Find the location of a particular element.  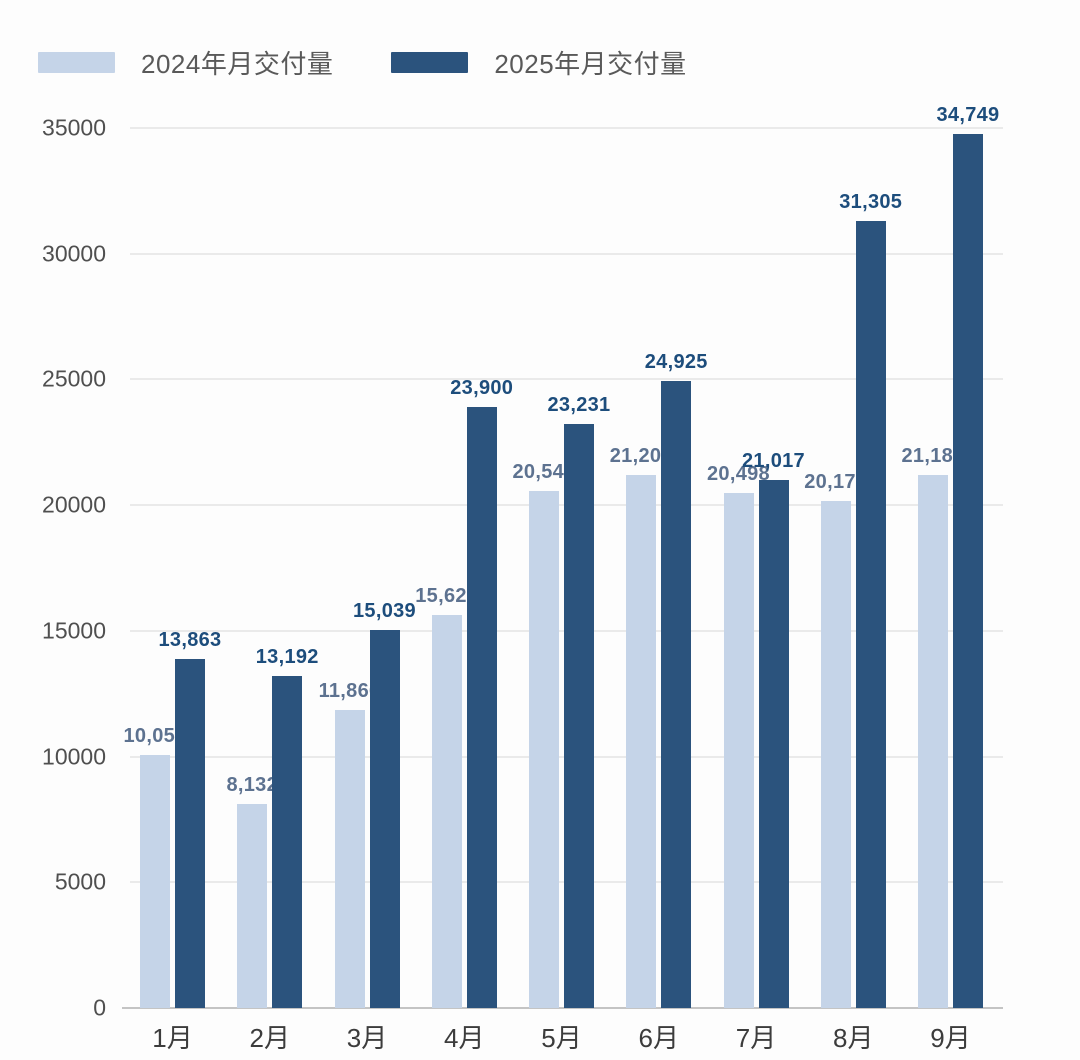

y-tick-label: 0 is located at coordinates (99, 1007).